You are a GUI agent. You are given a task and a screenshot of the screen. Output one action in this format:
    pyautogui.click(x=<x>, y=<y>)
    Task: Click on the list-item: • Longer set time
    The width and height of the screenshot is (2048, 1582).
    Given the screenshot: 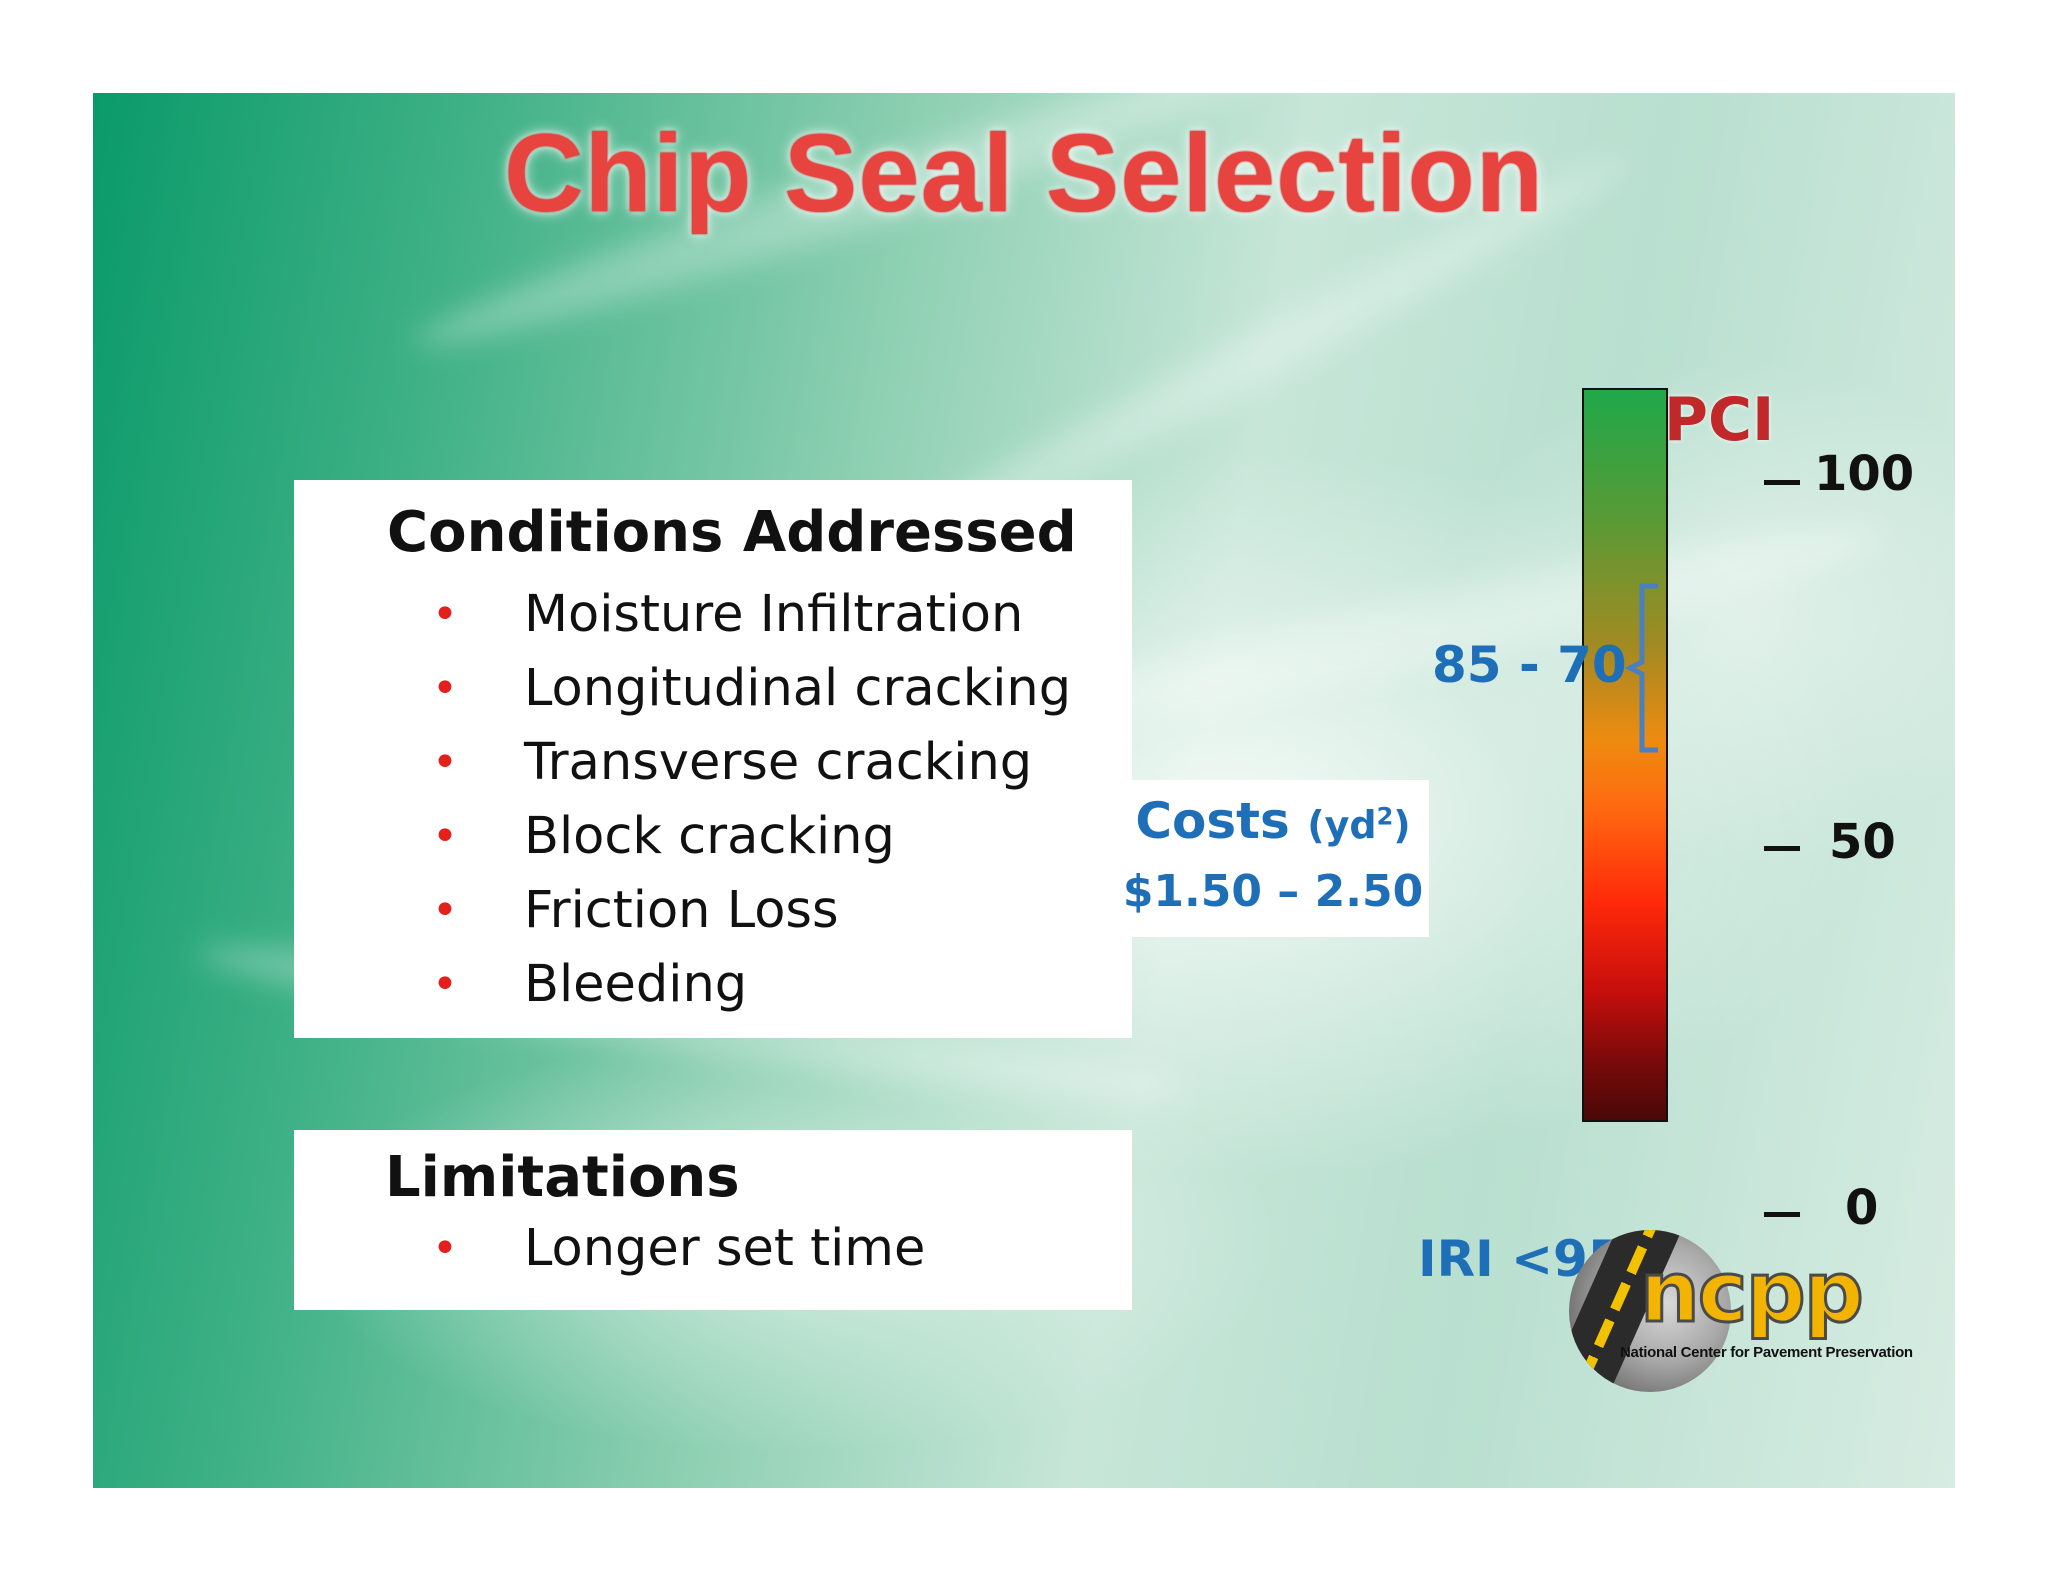 What is the action you would take?
    pyautogui.click(x=782, y=1249)
    